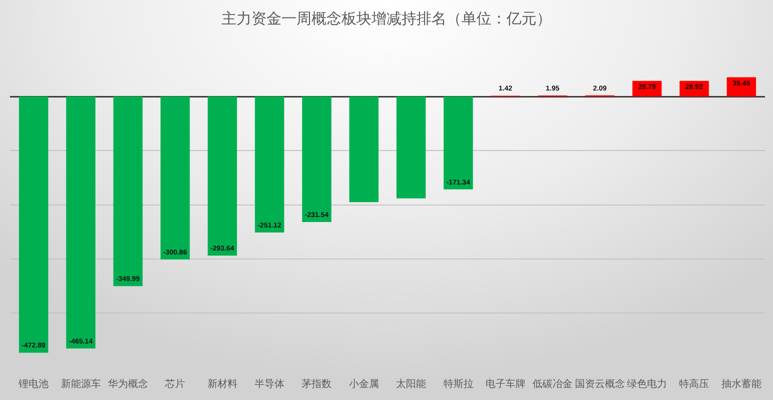  What do you see at coordinates (458, 384) in the screenshot?
I see `x-tick-label: 特斯拉` at bounding box center [458, 384].